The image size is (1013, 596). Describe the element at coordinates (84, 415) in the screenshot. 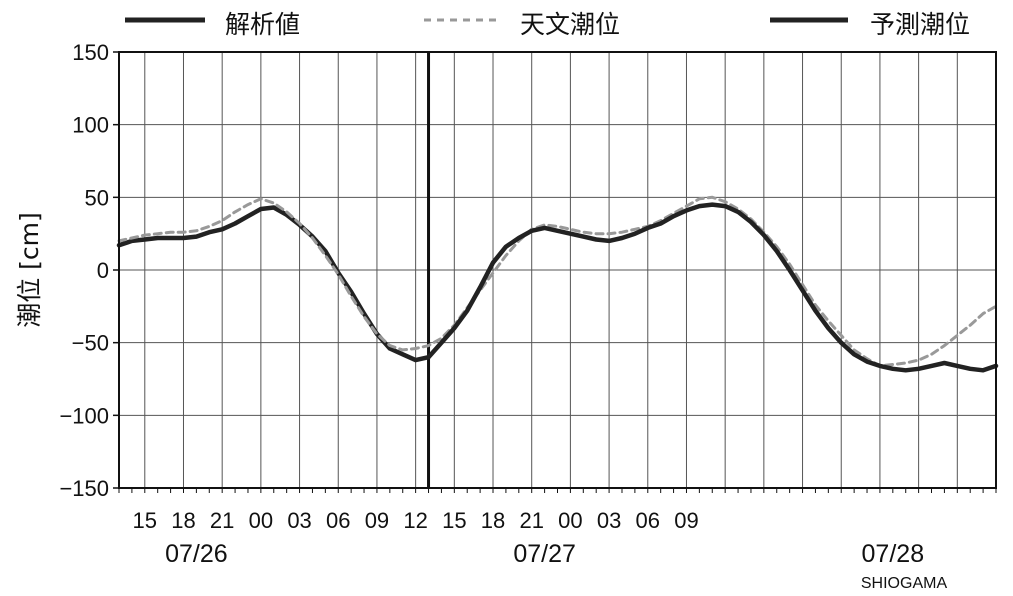

I see `y-tick-label: −100` at that location.